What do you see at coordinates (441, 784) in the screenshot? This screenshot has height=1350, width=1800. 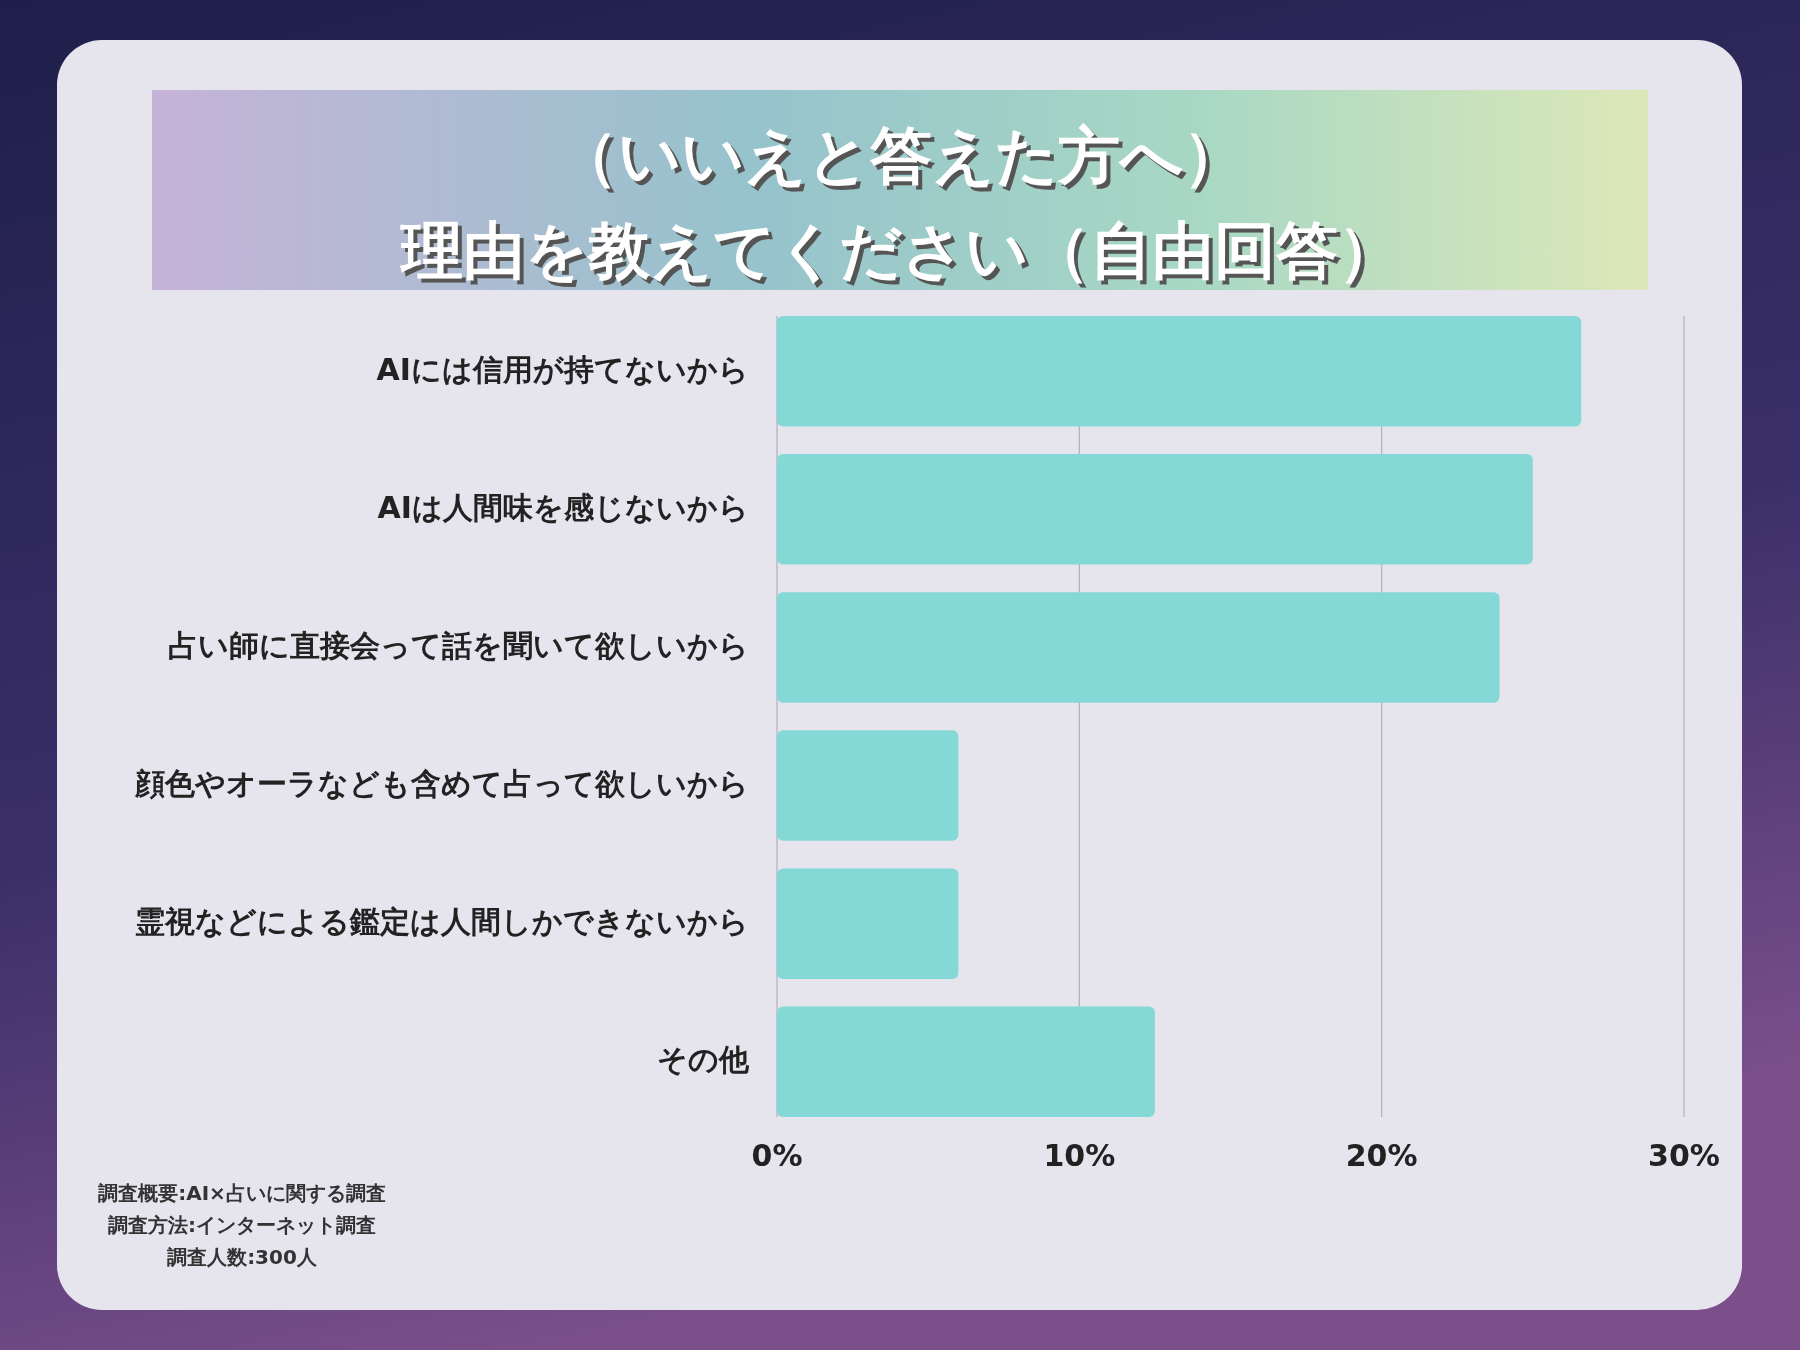 I see `y-tick-label: 顔色やオーラなども含めて占って欲しいから` at bounding box center [441, 784].